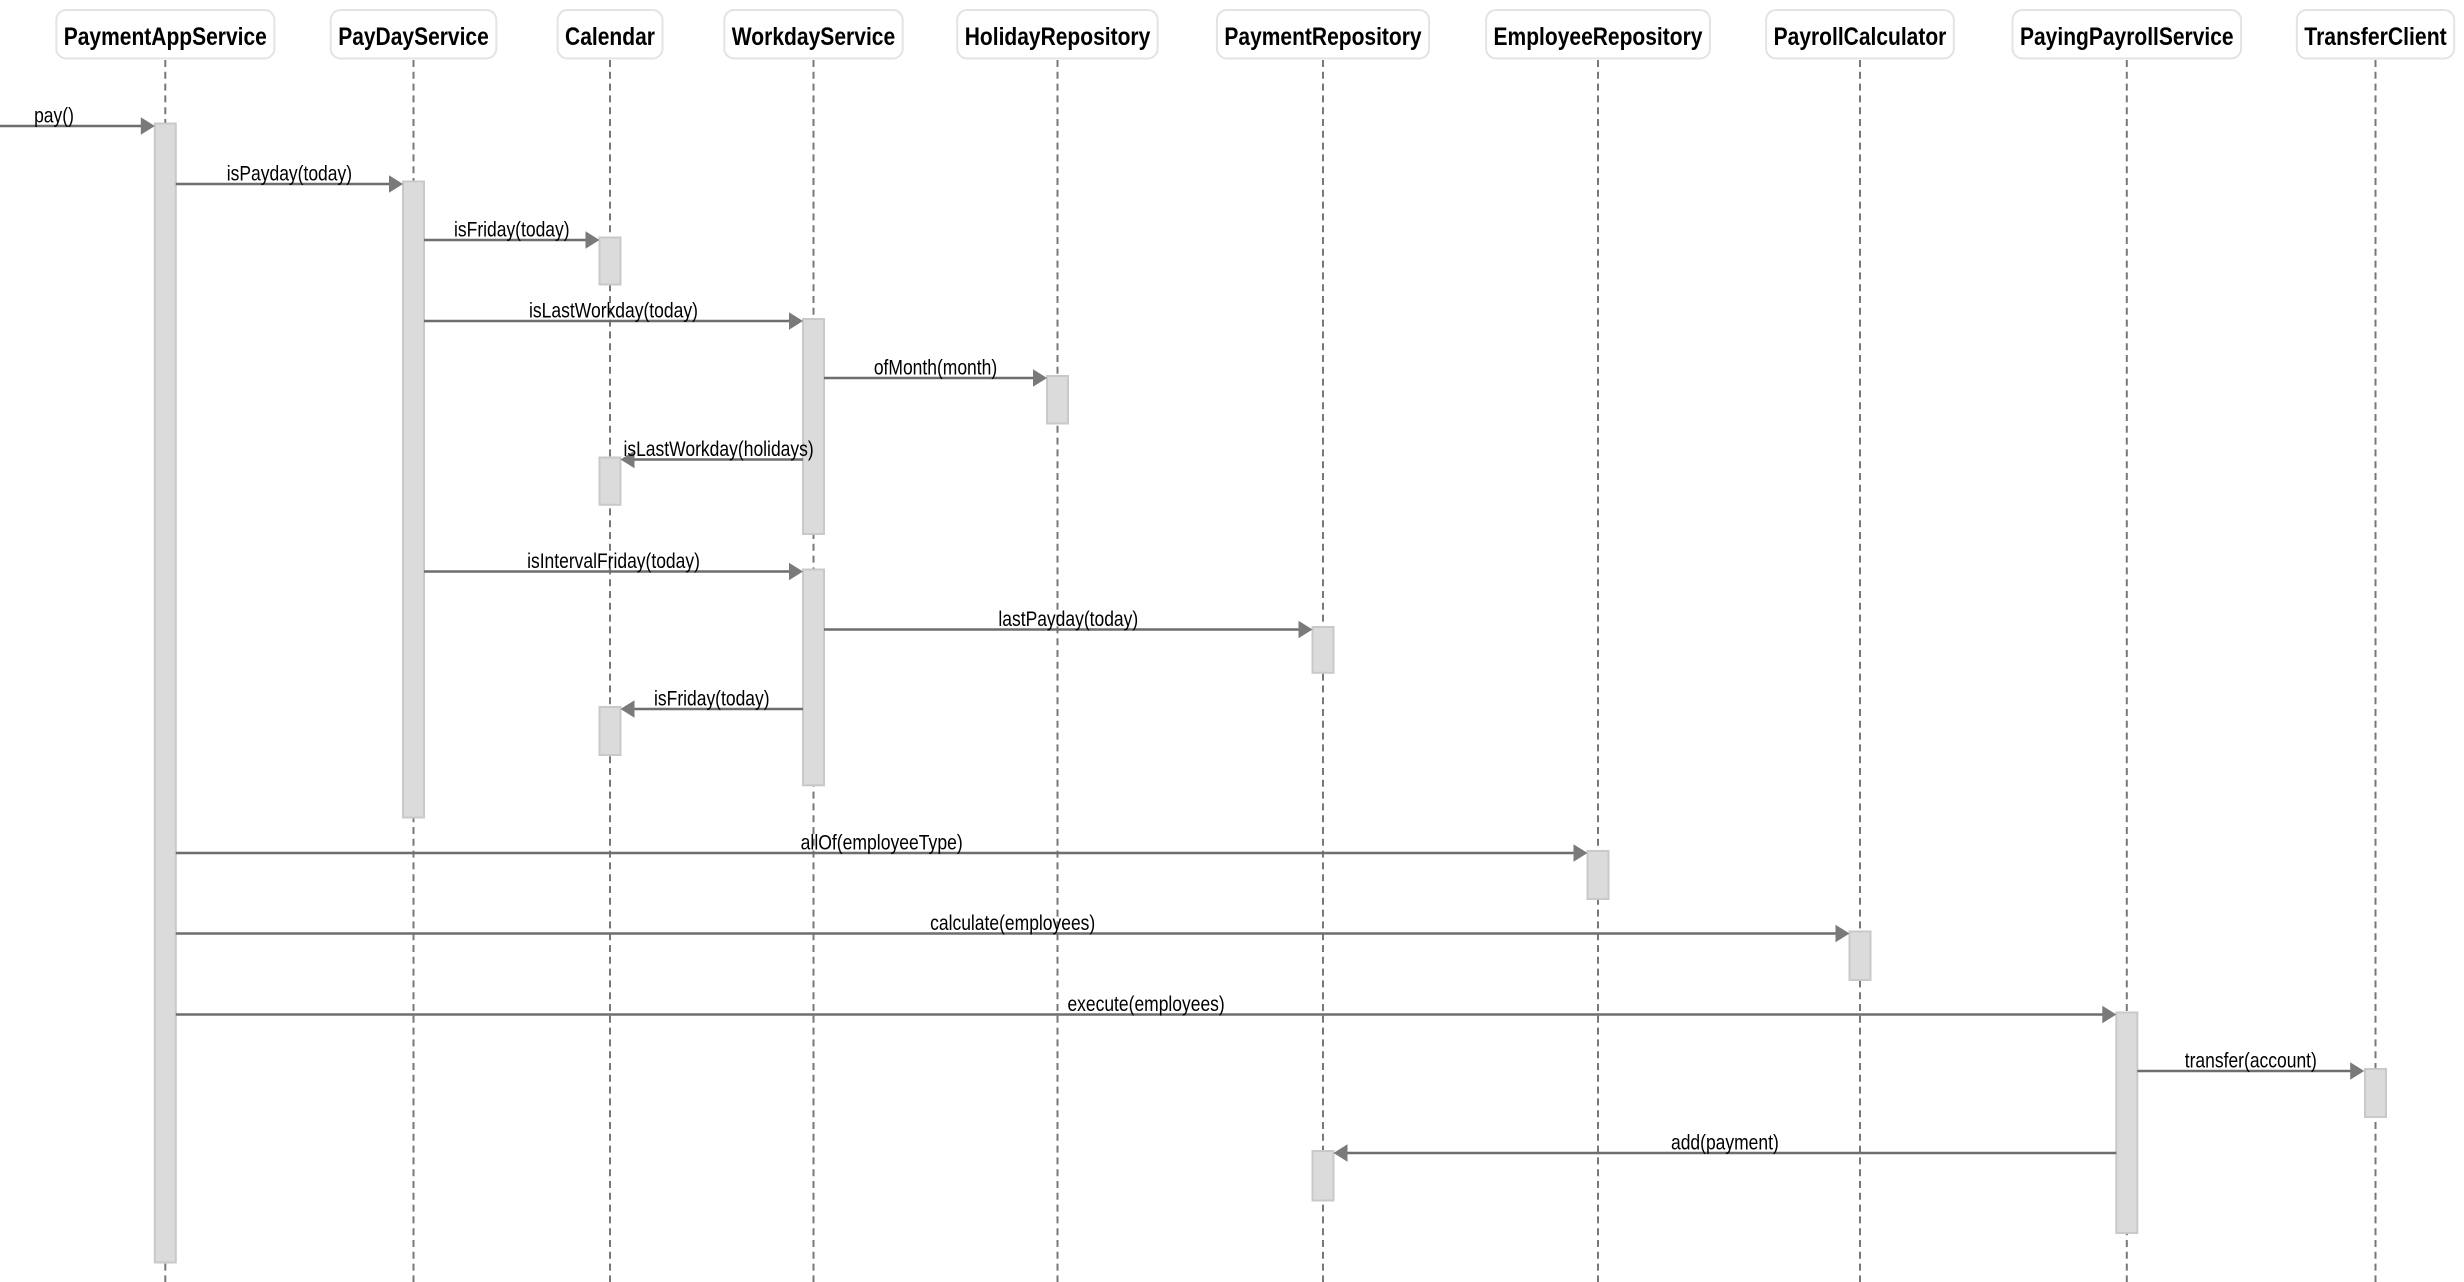 The image size is (2464, 1282). I want to click on svg-text: PayDayService, so click(413, 37).